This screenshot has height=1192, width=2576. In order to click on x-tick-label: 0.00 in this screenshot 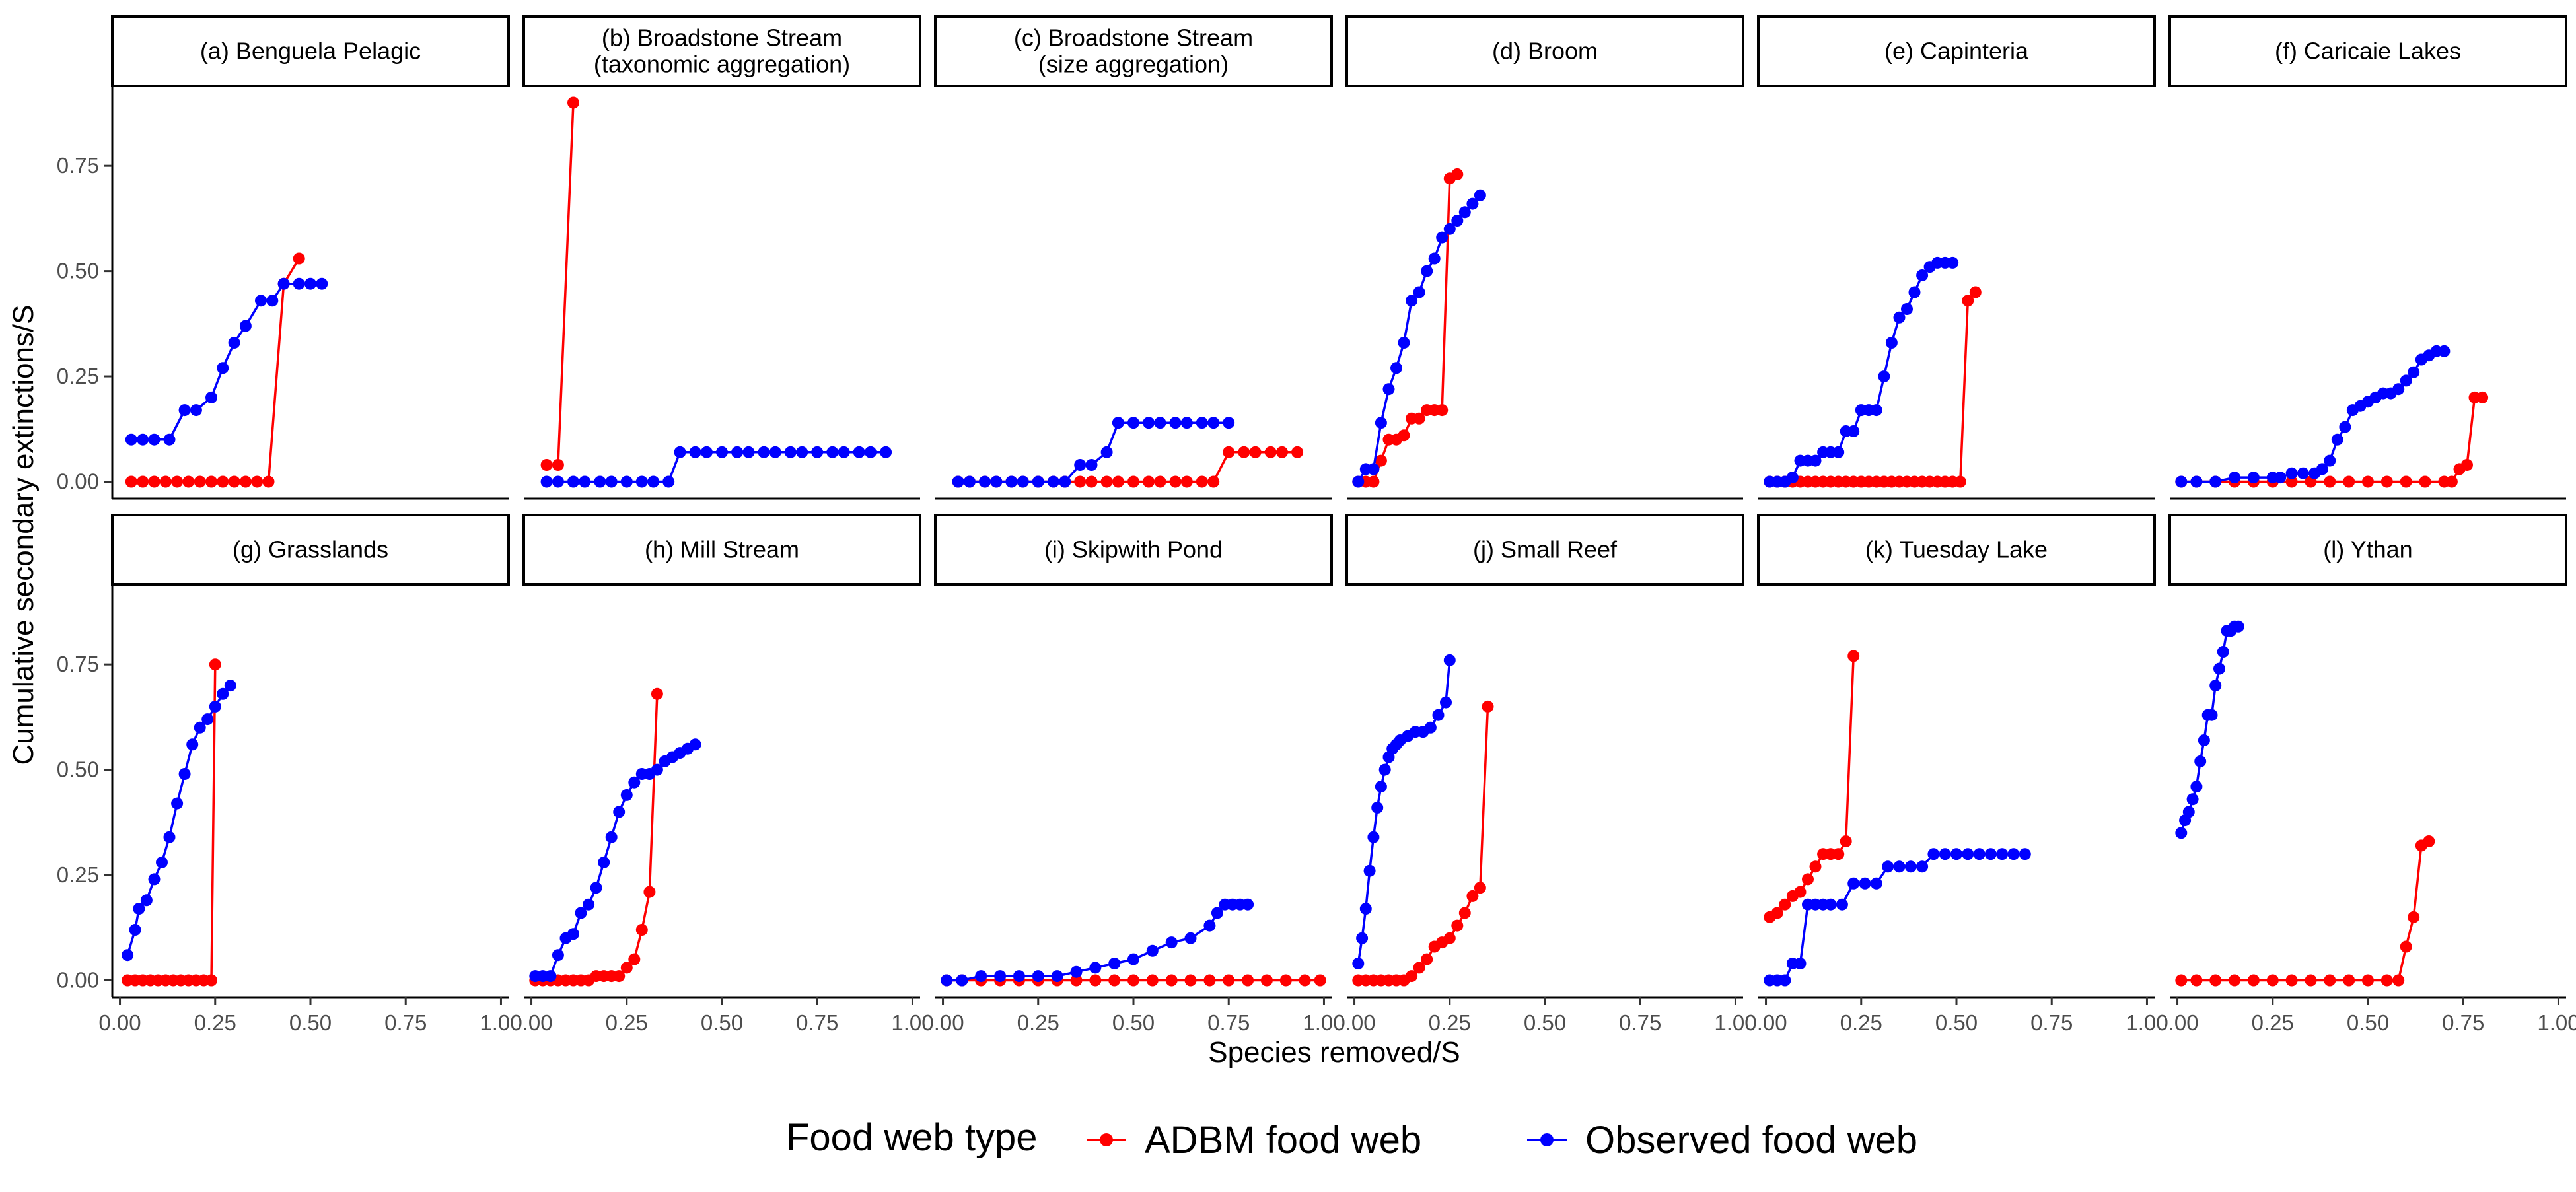, I will do `click(531, 1022)`.